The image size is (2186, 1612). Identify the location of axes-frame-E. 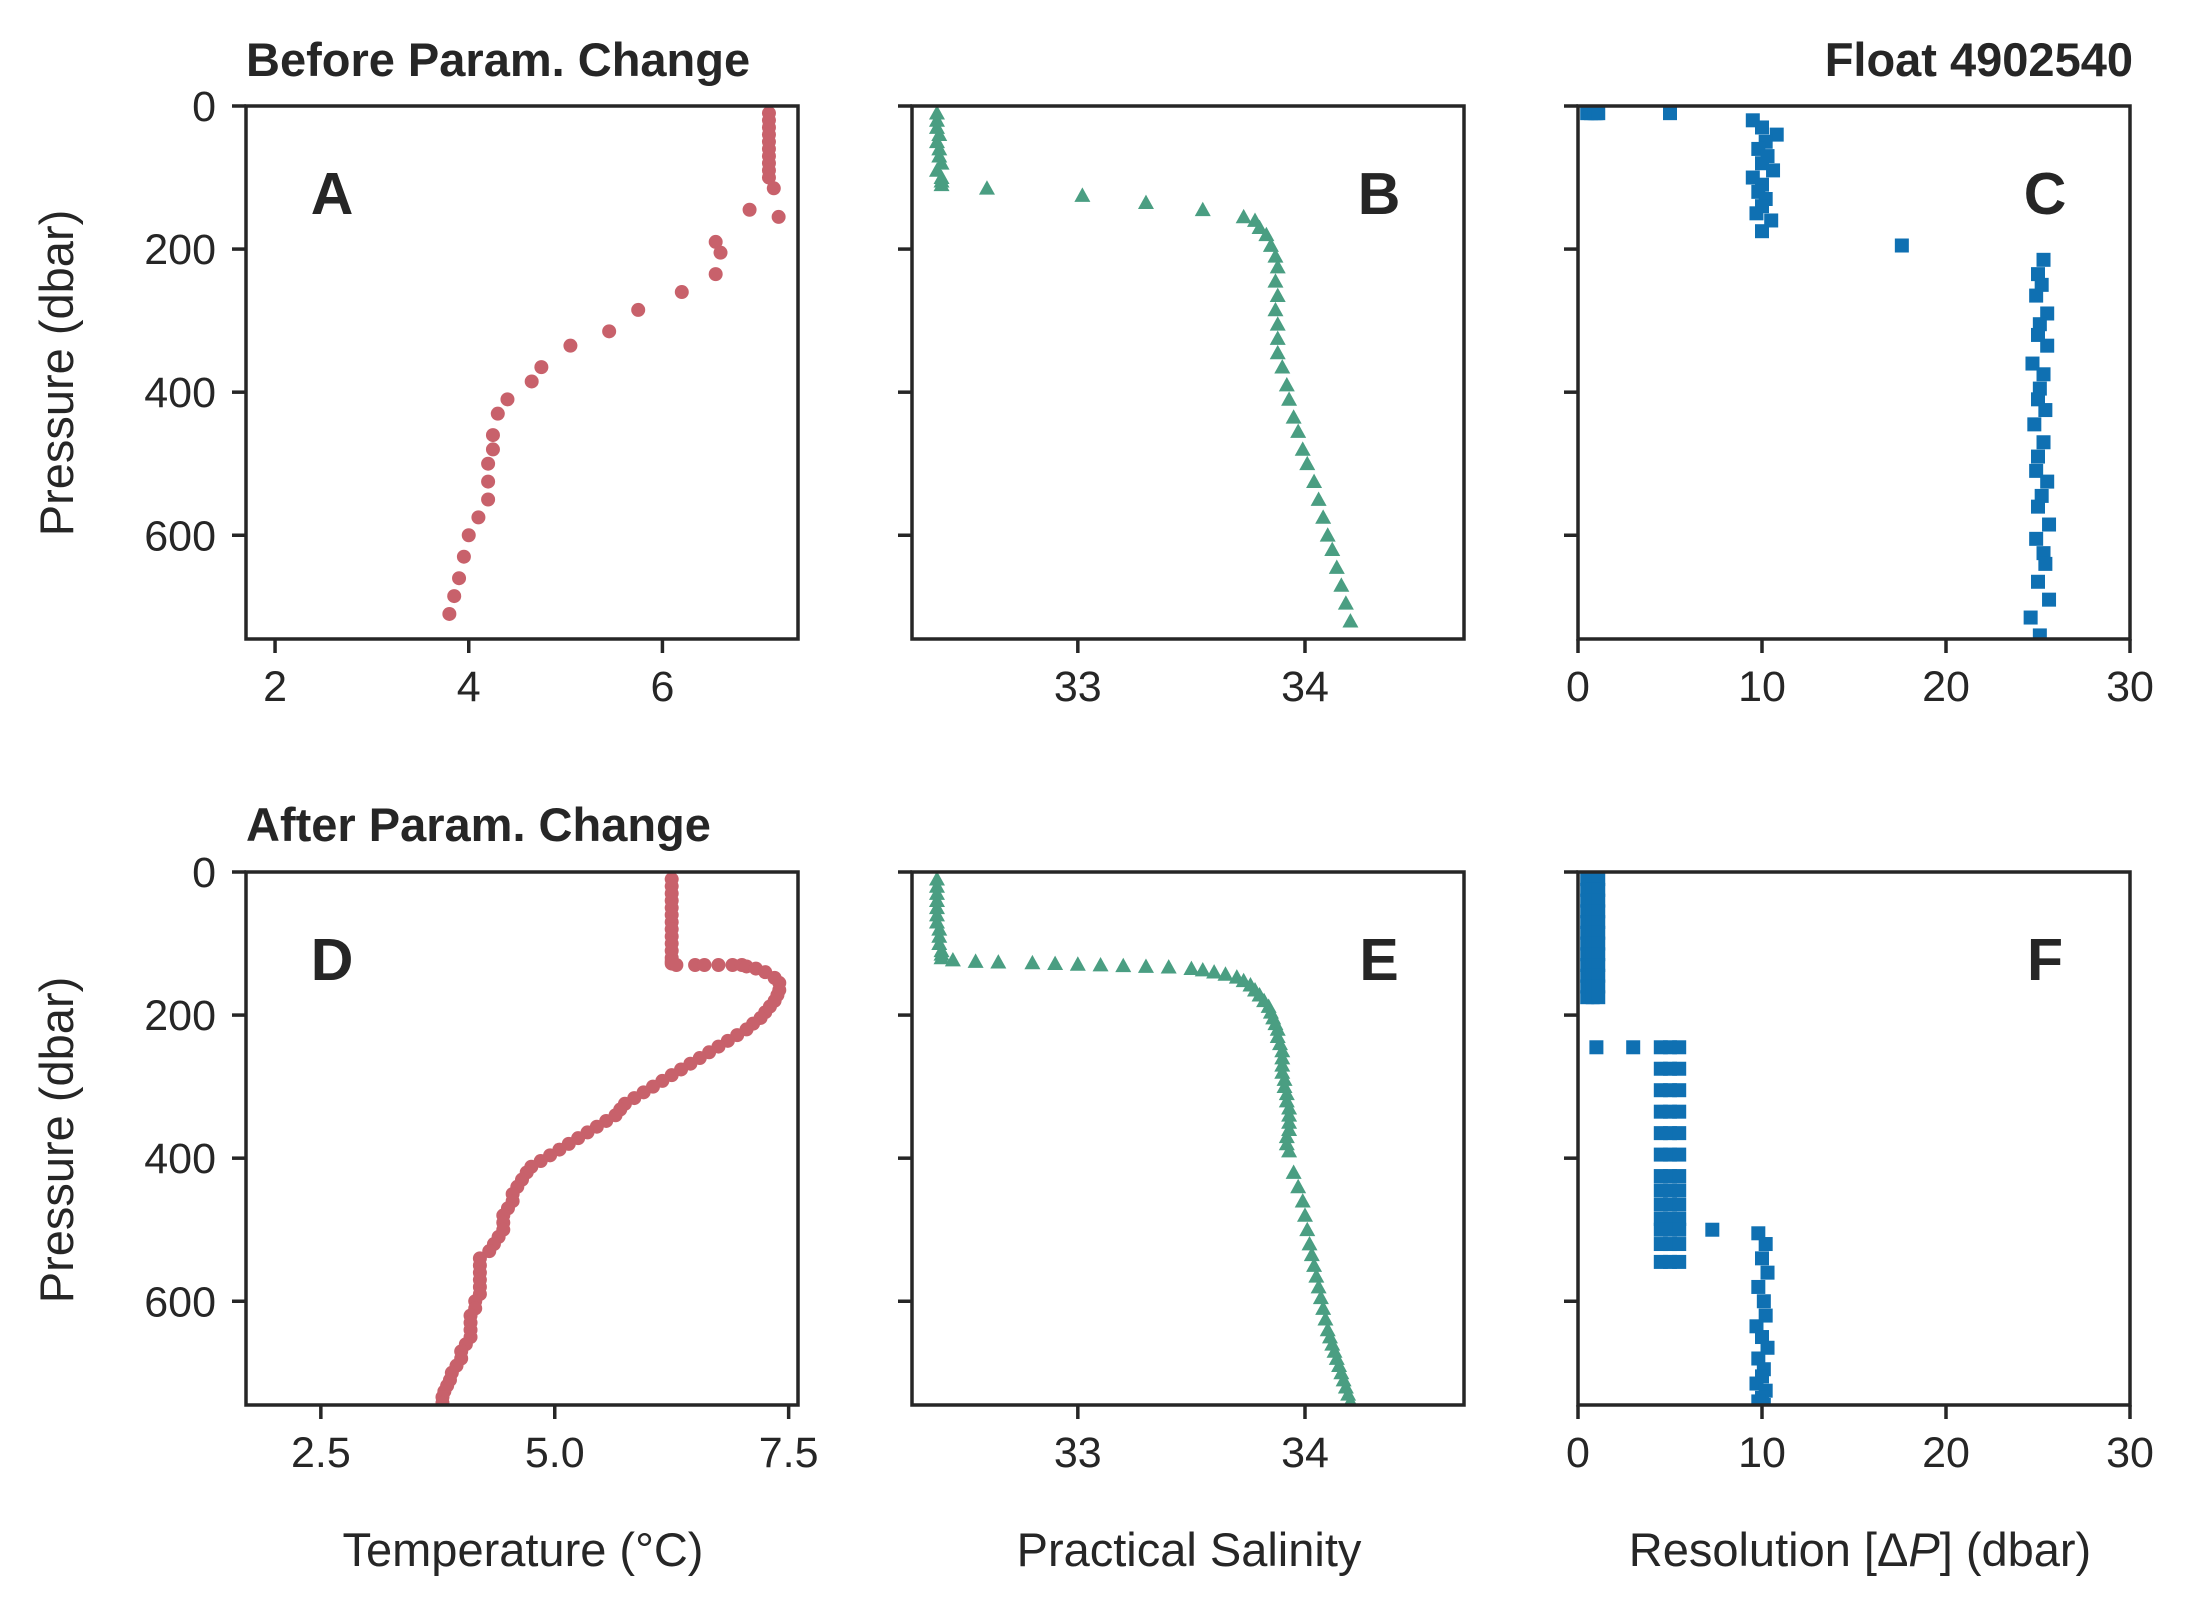
(1188, 1138).